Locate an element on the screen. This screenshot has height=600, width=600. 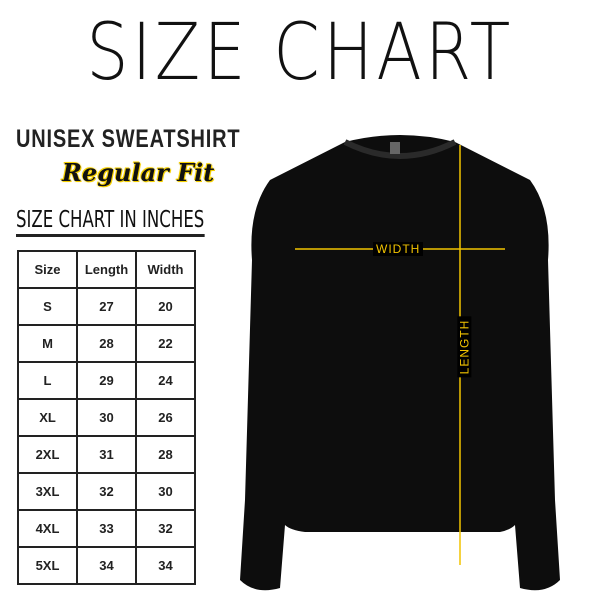
table-row: XL 30 26 is located at coordinates (106, 417).